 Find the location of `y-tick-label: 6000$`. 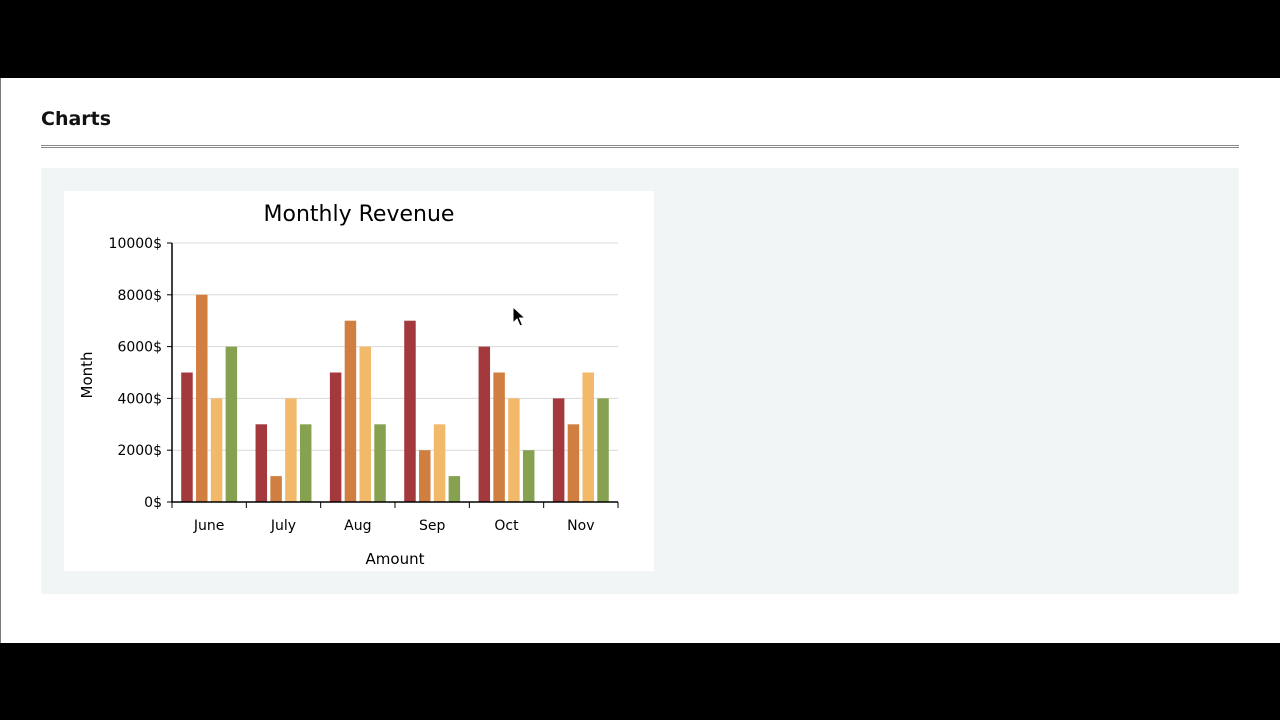

y-tick-label: 6000$ is located at coordinates (139, 348).